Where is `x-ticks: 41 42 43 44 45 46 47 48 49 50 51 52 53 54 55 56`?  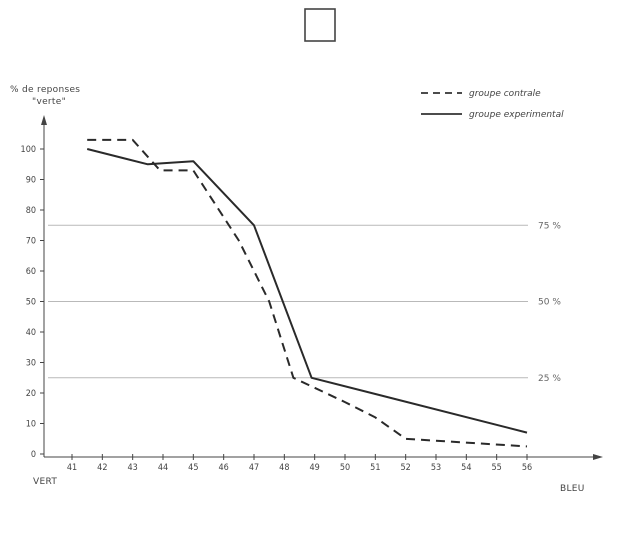 x-ticks: 41 42 43 44 45 46 47 48 49 50 51 52 53 54 55 56 is located at coordinates (299, 463).